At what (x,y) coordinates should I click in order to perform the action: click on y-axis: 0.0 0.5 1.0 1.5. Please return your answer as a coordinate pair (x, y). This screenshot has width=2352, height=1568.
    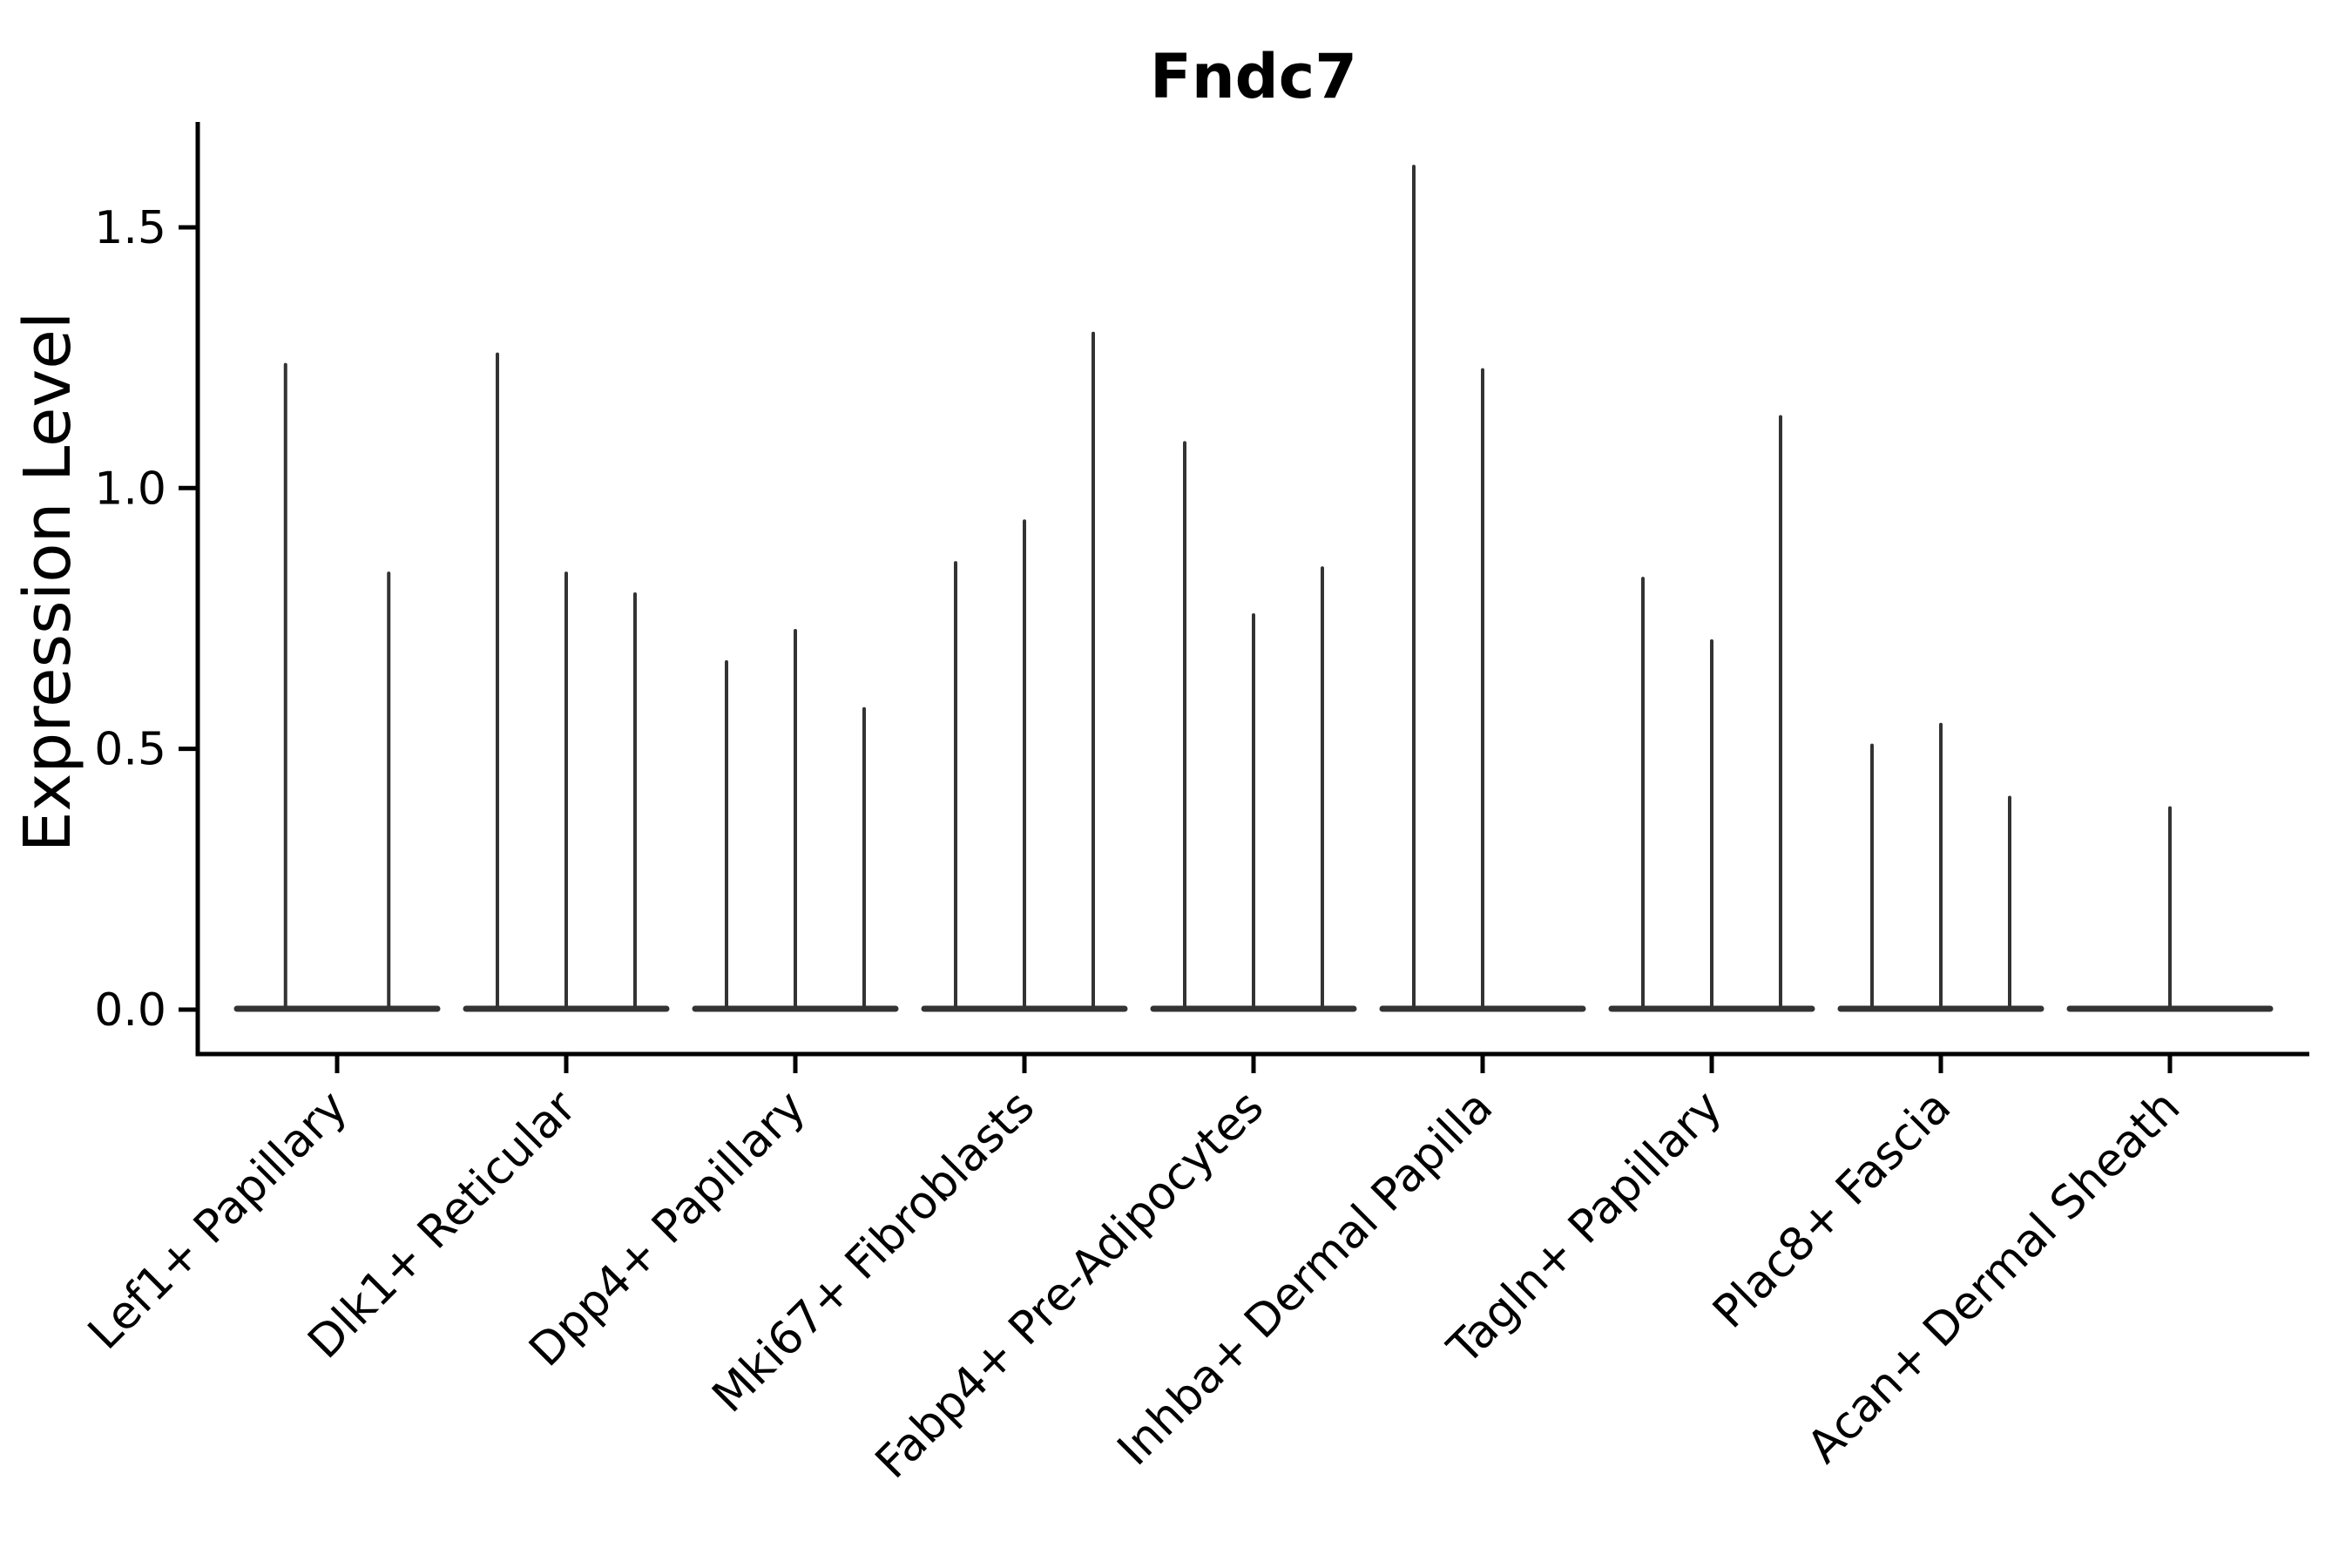
    Looking at the image, I should click on (147, 589).